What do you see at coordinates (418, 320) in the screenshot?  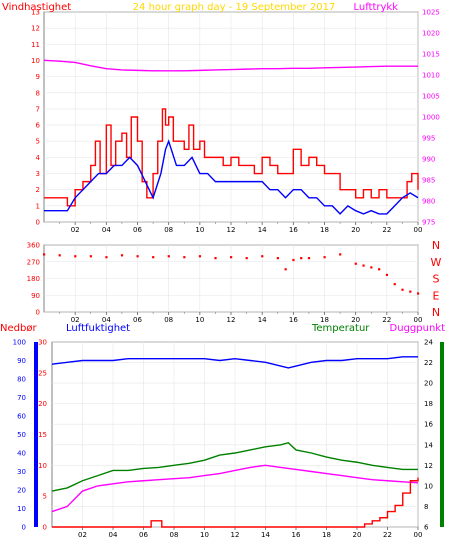 I see `direction-xtick-label: 00` at bounding box center [418, 320].